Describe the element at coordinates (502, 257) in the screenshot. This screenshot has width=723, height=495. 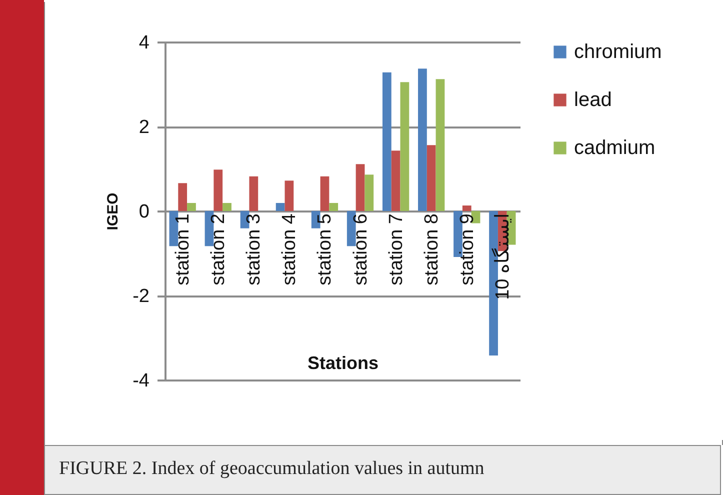
I see `x-tick-label: ایستگاه 10` at that location.